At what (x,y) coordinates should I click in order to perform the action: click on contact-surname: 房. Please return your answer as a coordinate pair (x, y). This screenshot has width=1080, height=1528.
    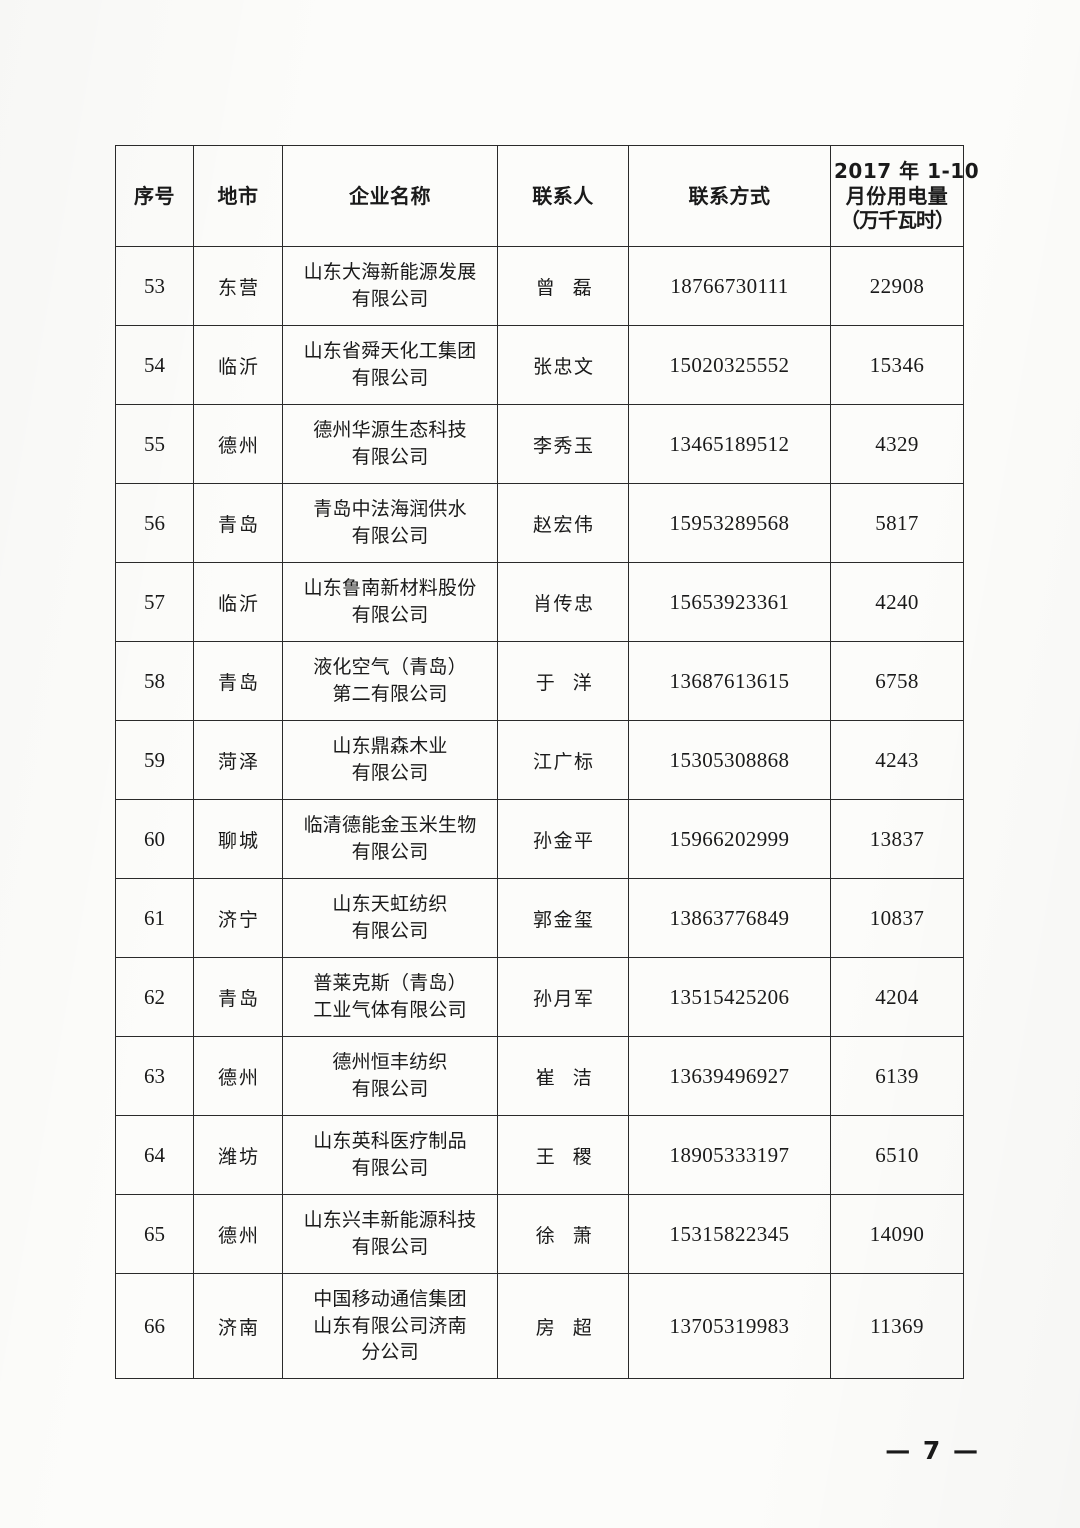
    Looking at the image, I should click on (545, 1327).